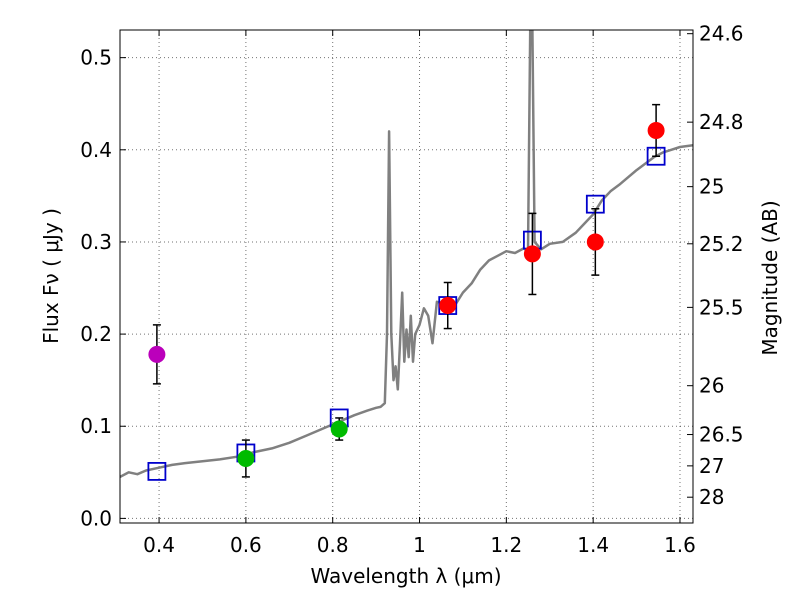 The width and height of the screenshot is (800, 600). Describe the element at coordinates (721, 244) in the screenshot. I see `right-tick-label: 25.2` at that location.